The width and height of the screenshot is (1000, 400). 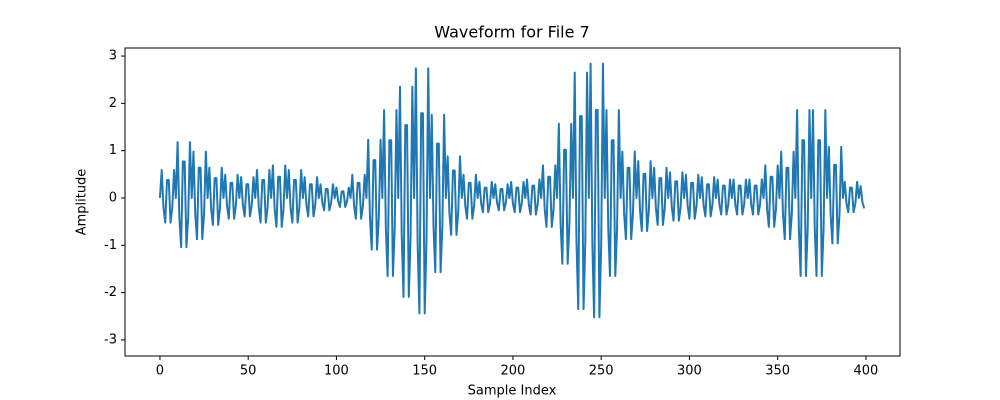 I want to click on x-tick-label: 300, so click(x=689, y=371).